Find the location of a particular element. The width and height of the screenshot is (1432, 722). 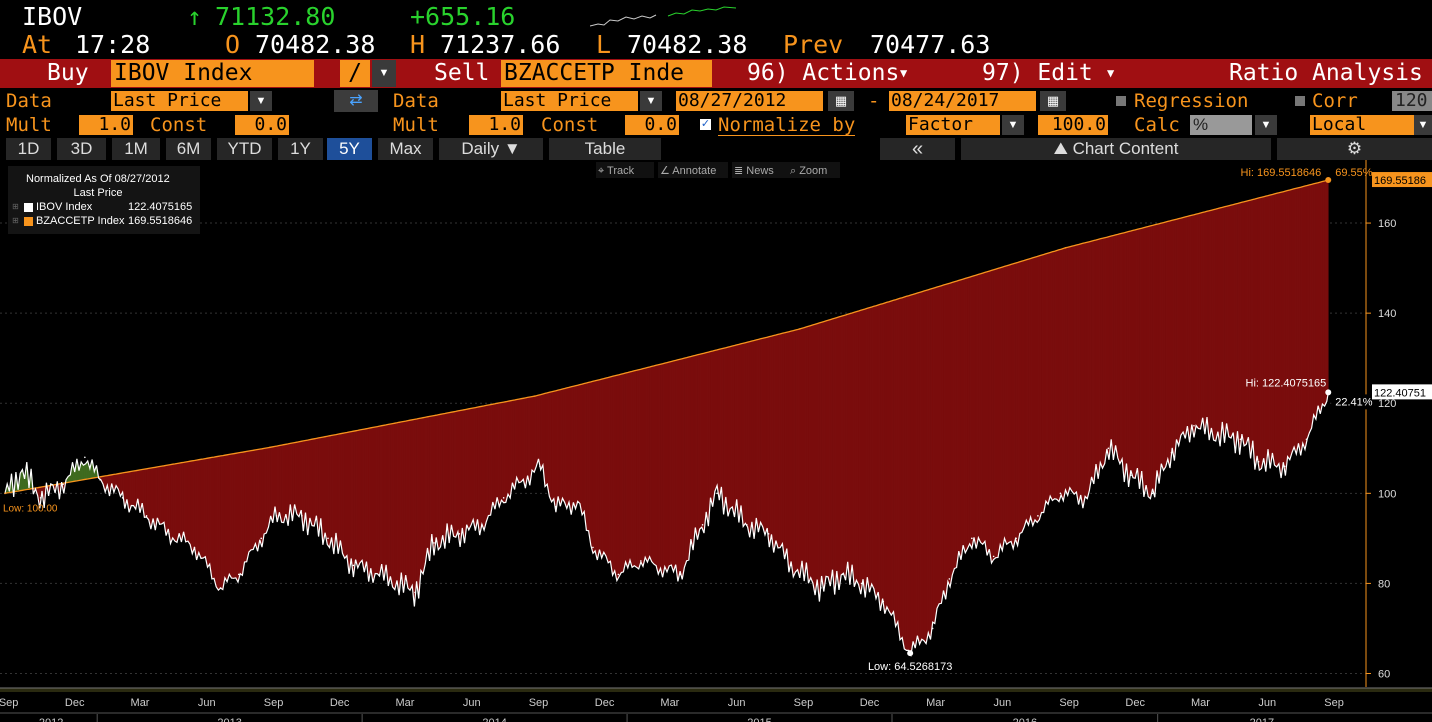

end-calendar-icon: ▦ is located at coordinates (1053, 101).